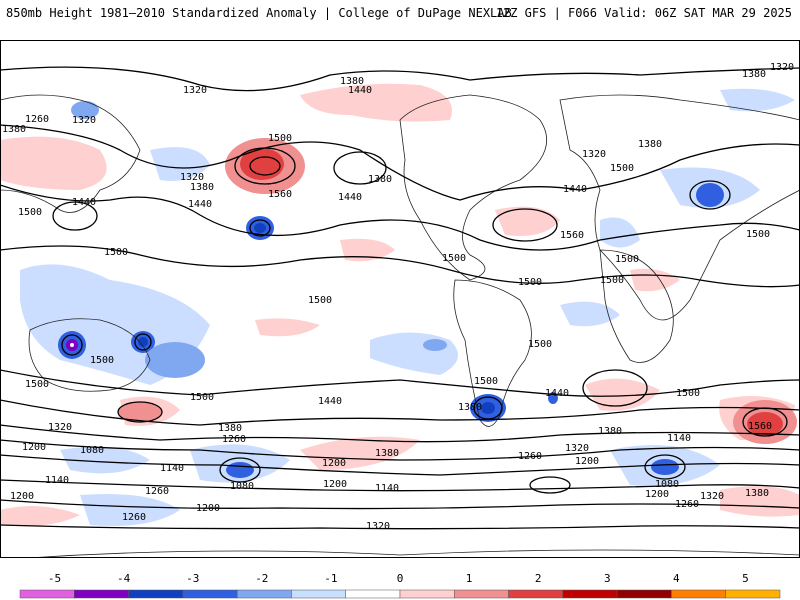 The height and width of the screenshot is (600, 800). Describe the element at coordinates (538, 578) in the screenshot. I see `colorbar-tick-label: 2` at that location.